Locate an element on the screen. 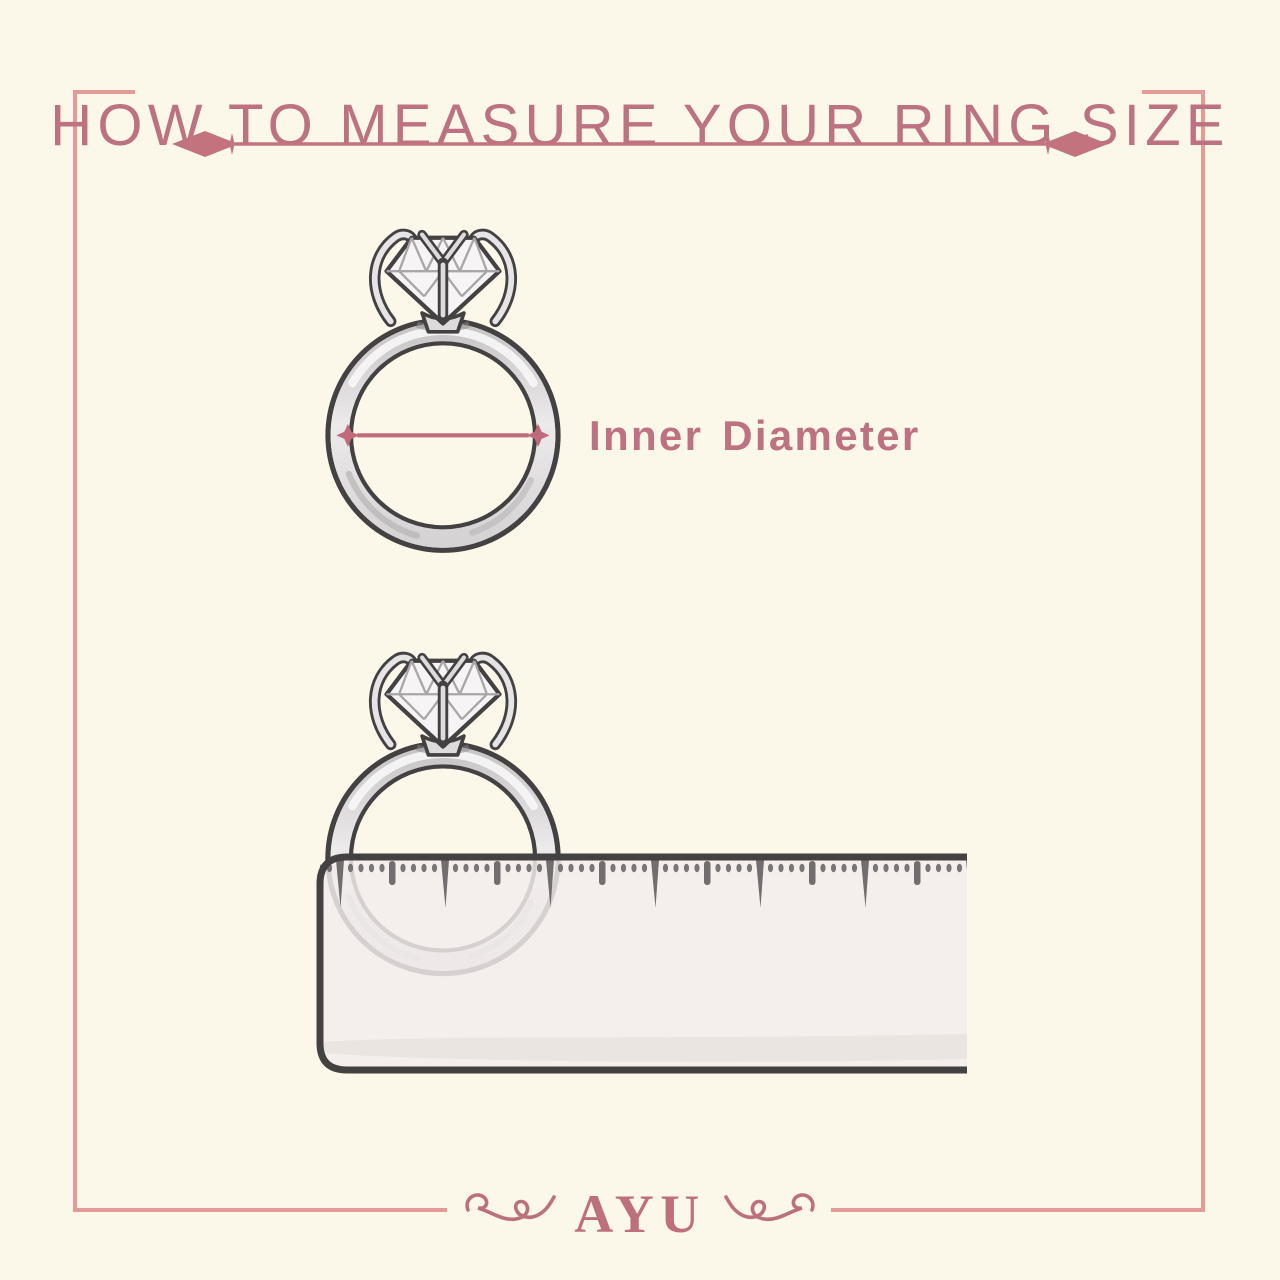 The image size is (1280, 1280). inner-diameter-arrow is located at coordinates (443, 435).